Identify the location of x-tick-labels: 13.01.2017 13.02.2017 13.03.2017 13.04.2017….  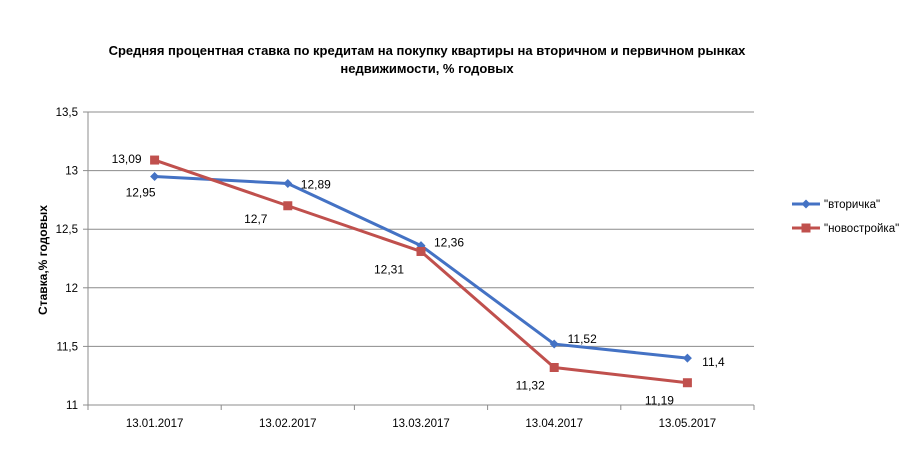
(421, 424).